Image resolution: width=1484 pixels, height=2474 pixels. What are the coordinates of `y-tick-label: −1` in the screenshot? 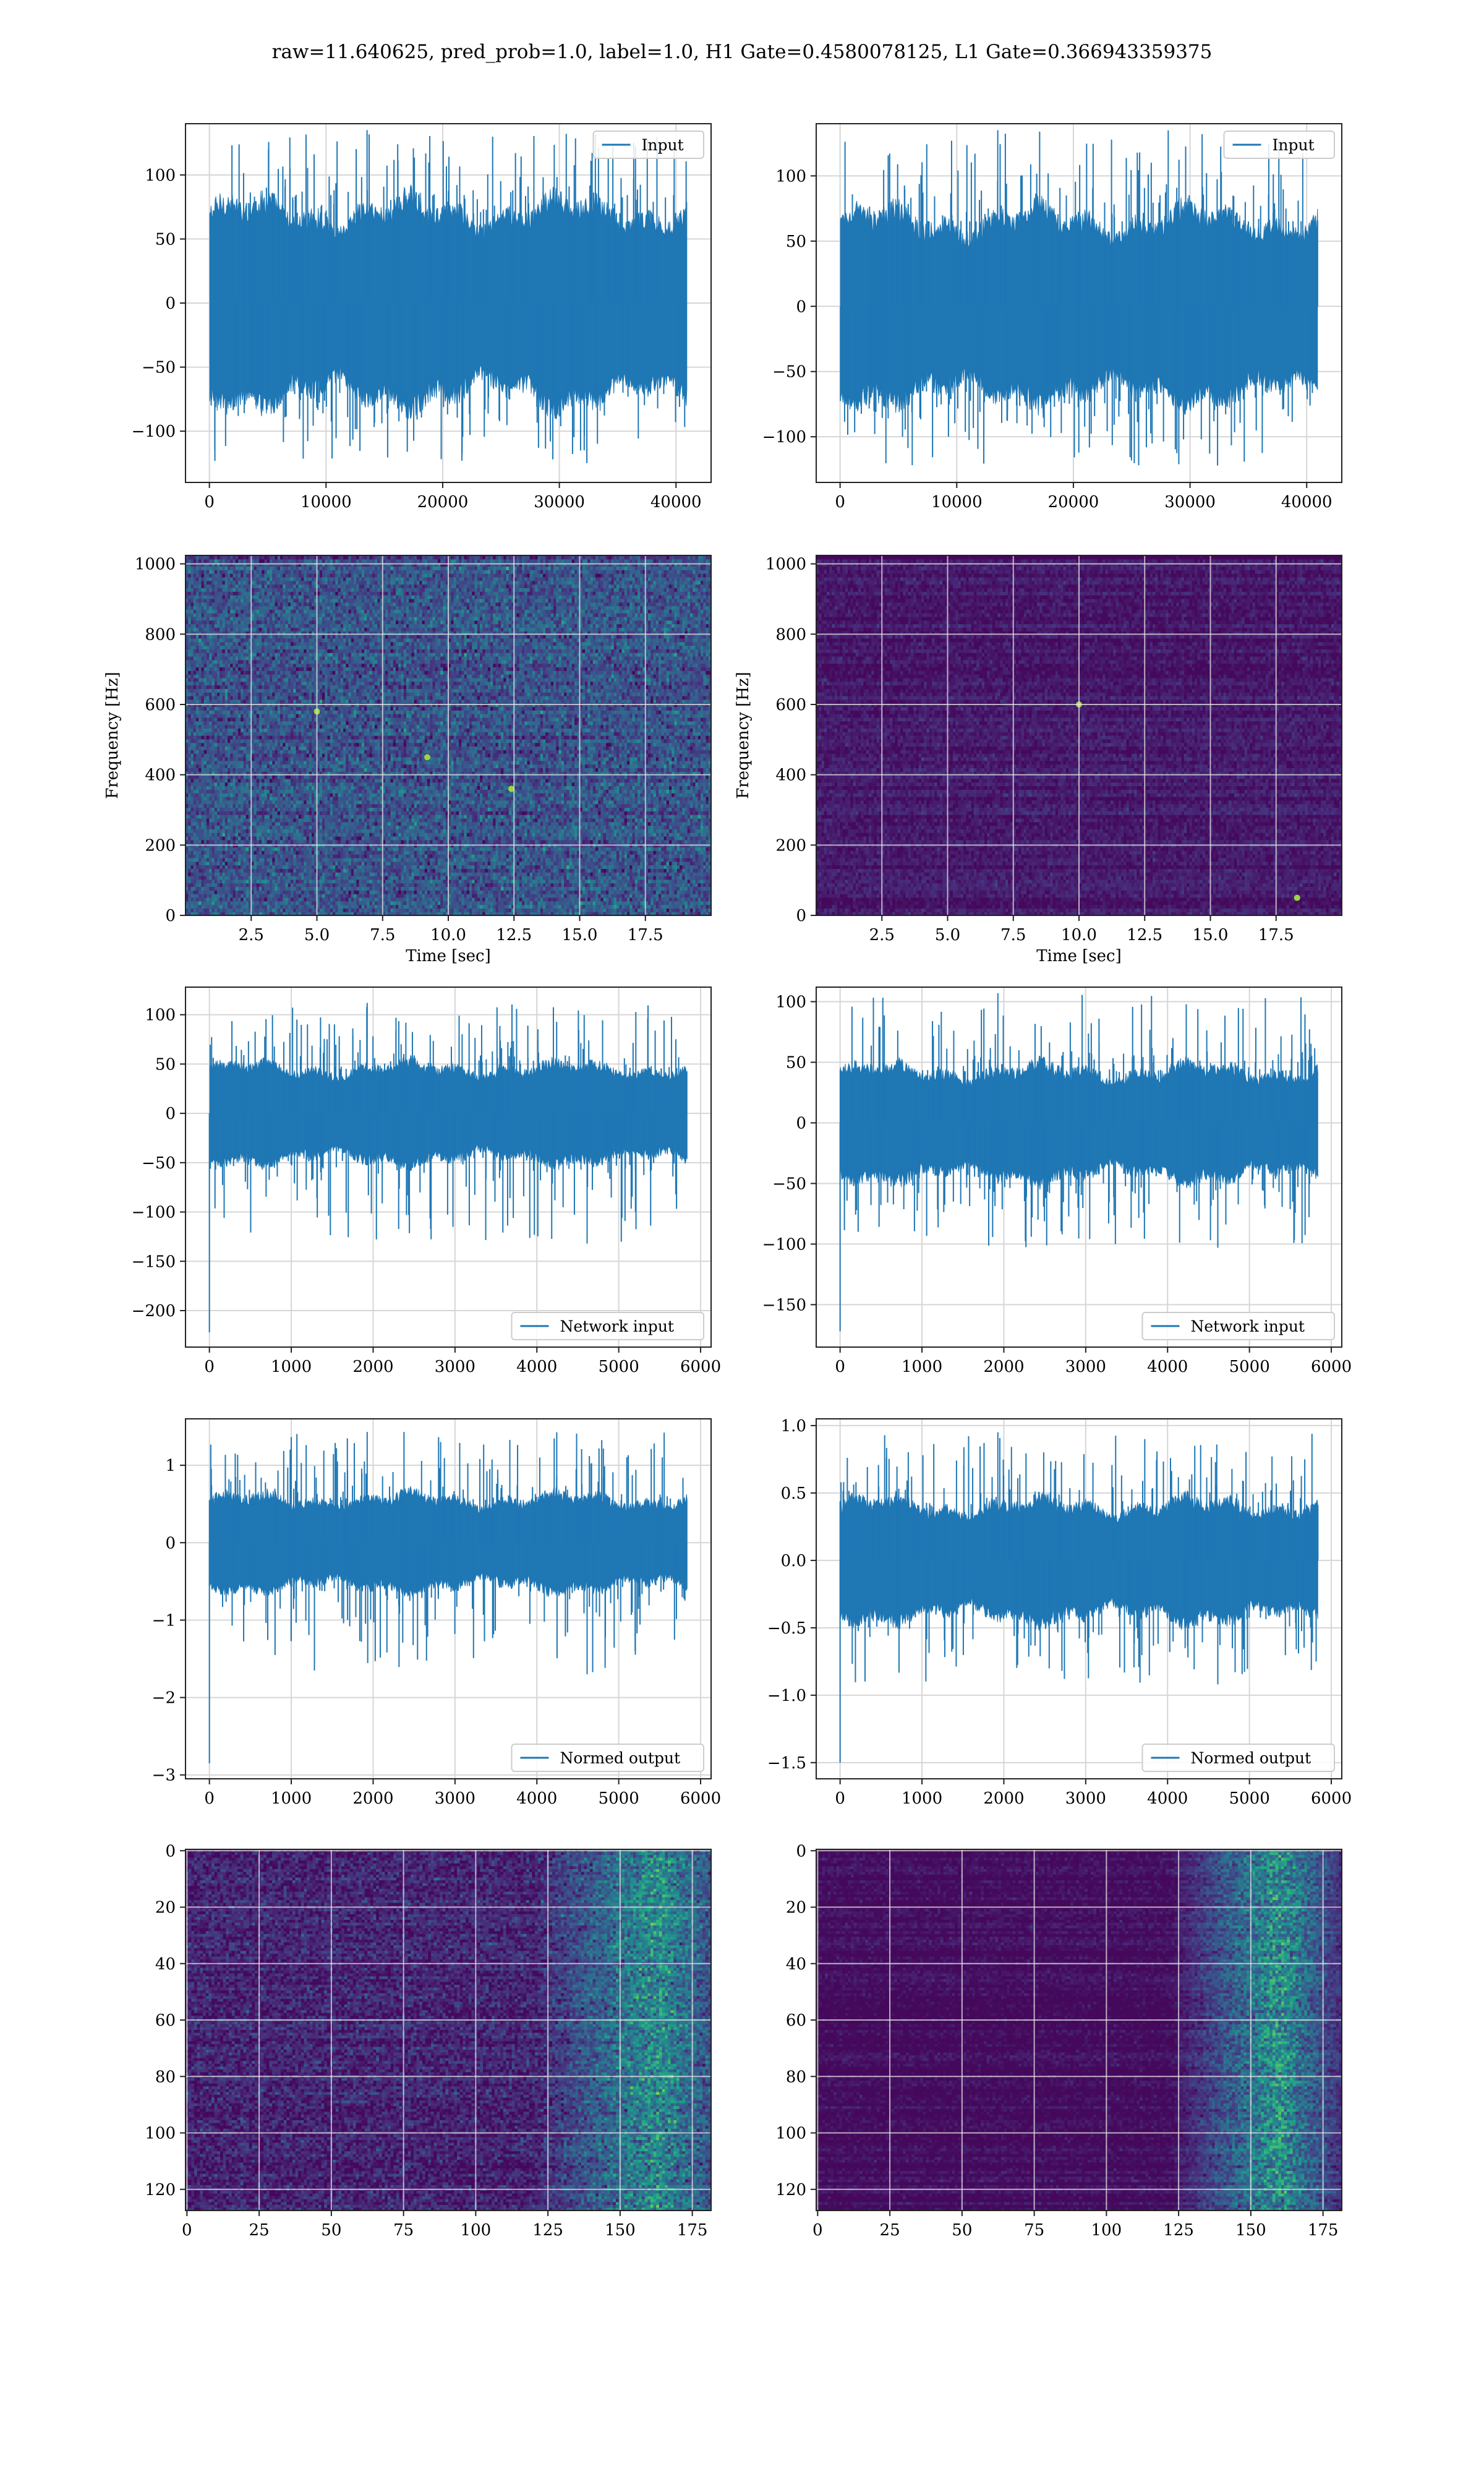 It's located at (164, 1620).